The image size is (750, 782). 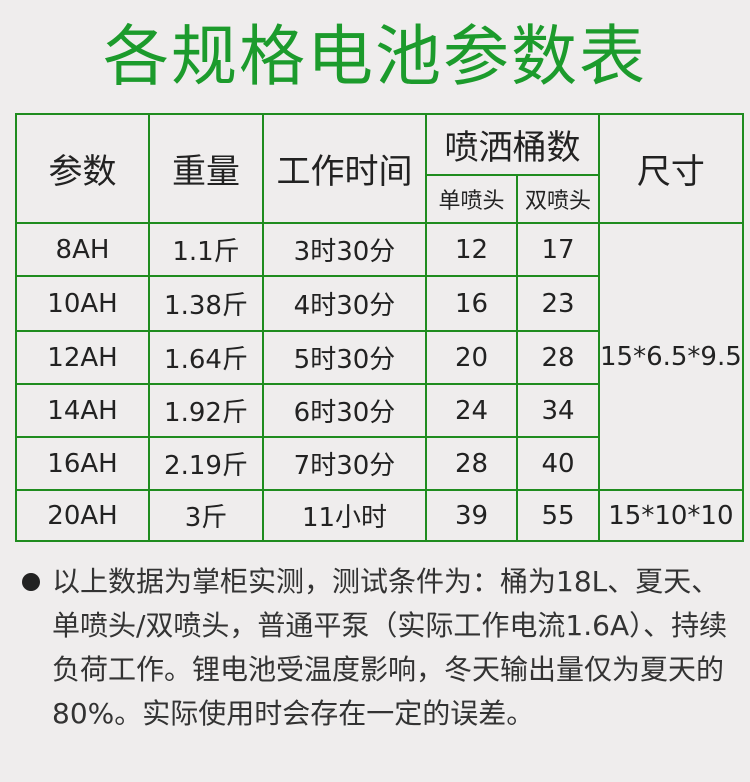 What do you see at coordinates (31, 582) in the screenshot?
I see `bullet-icon` at bounding box center [31, 582].